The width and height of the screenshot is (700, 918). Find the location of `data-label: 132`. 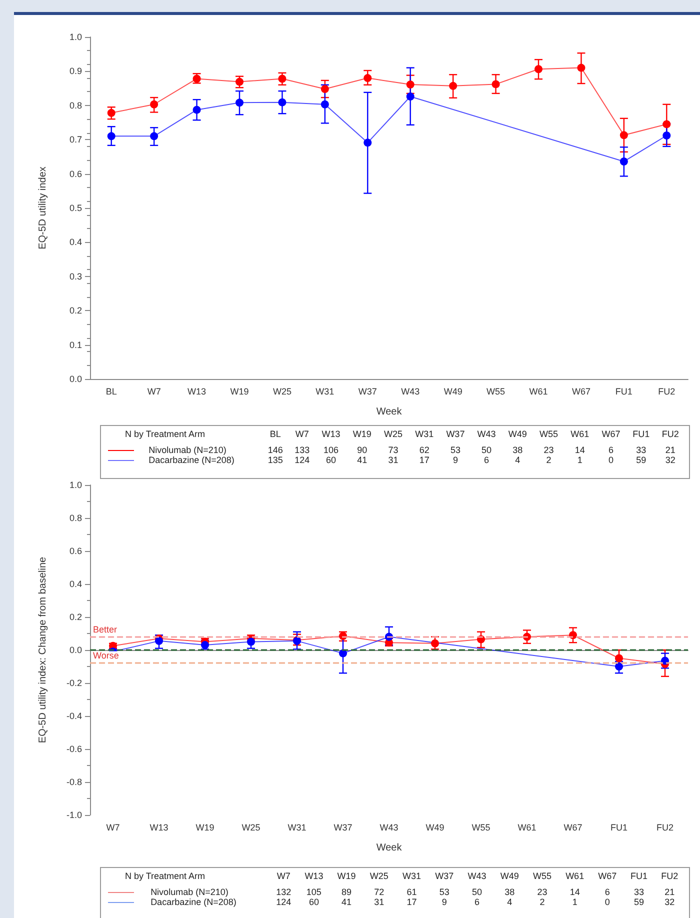

data-label: 132 is located at coordinates (283, 892).